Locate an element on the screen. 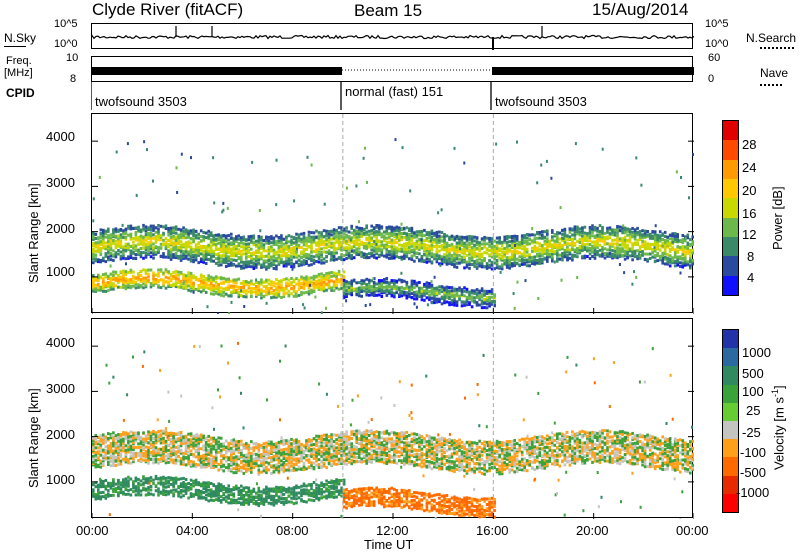 The image size is (800, 554). colorbar-segment is located at coordinates (730, 188).